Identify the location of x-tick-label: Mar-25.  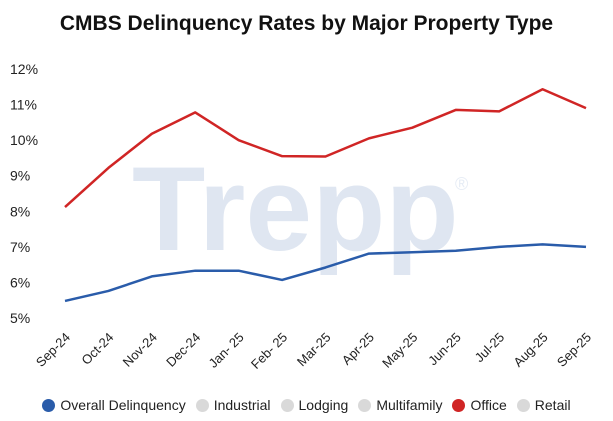
(314, 350).